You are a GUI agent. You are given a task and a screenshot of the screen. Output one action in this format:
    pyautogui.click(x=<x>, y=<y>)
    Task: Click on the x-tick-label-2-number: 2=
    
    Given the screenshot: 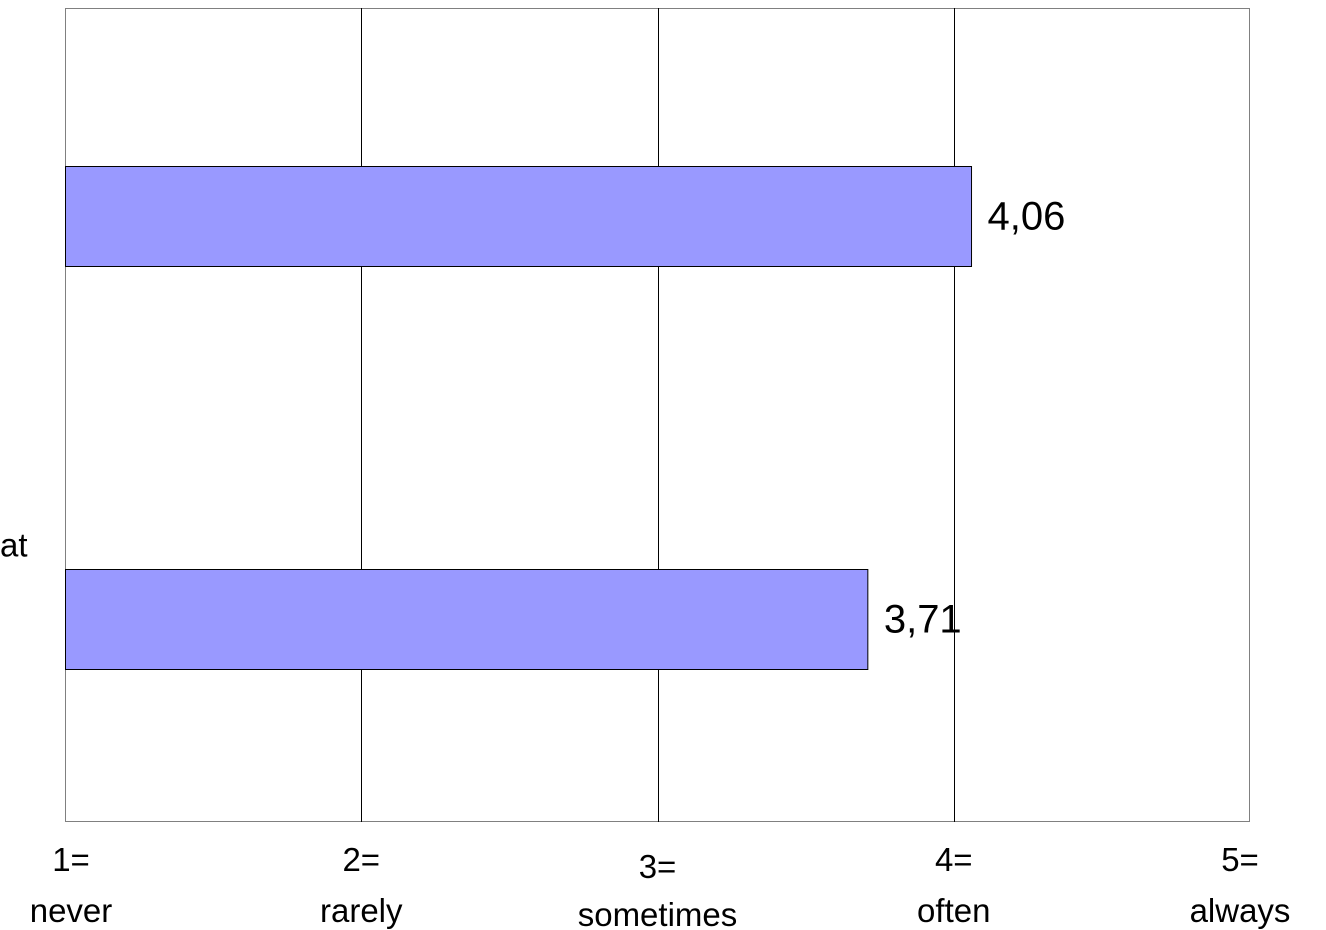 What is the action you would take?
    pyautogui.click(x=361, y=859)
    